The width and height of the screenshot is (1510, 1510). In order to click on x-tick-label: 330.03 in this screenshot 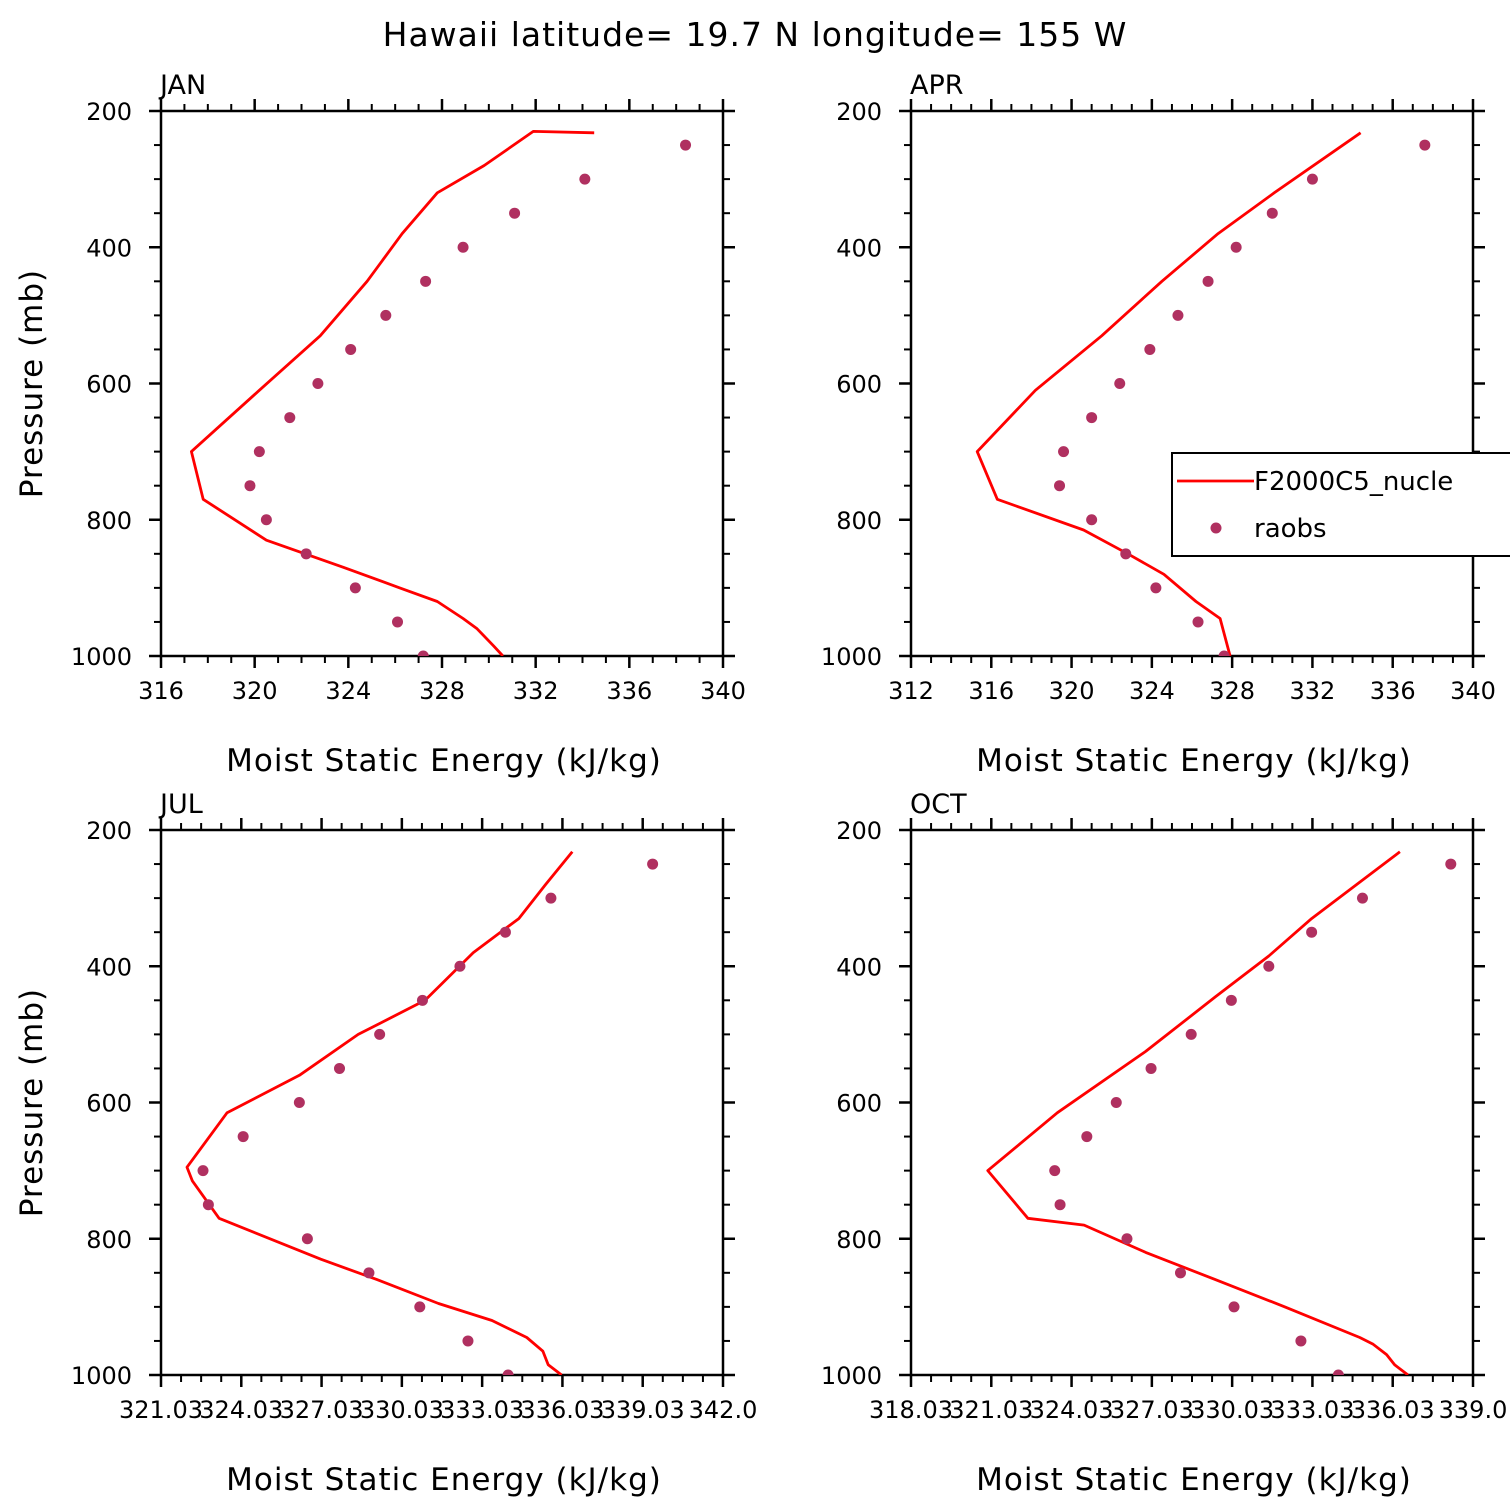, I will do `click(402, 1410)`.